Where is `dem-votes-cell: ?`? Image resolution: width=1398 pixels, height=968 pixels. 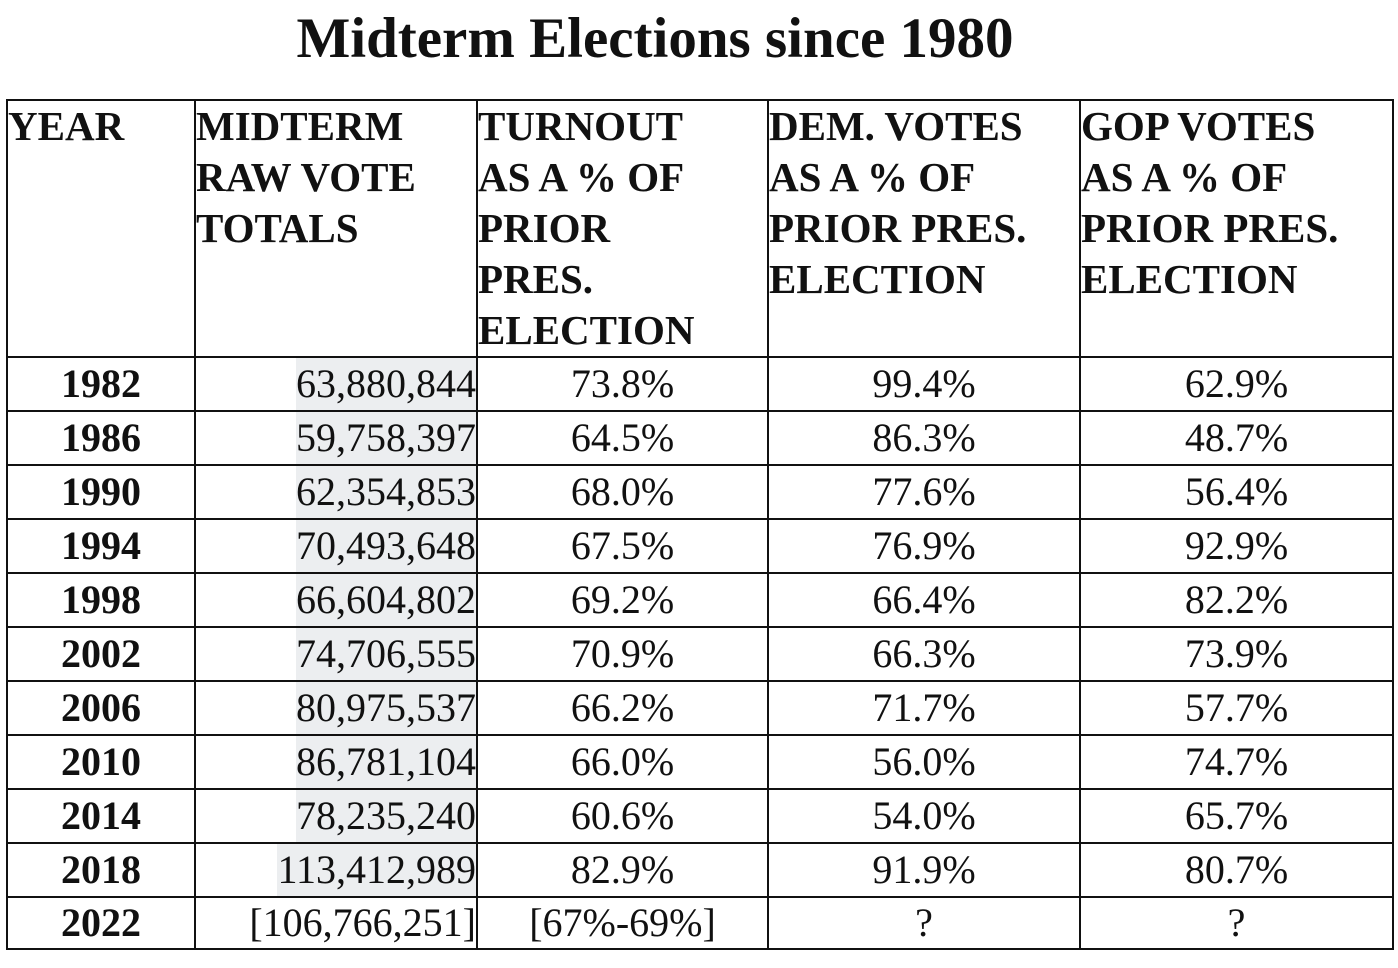 dem-votes-cell: ? is located at coordinates (924, 923).